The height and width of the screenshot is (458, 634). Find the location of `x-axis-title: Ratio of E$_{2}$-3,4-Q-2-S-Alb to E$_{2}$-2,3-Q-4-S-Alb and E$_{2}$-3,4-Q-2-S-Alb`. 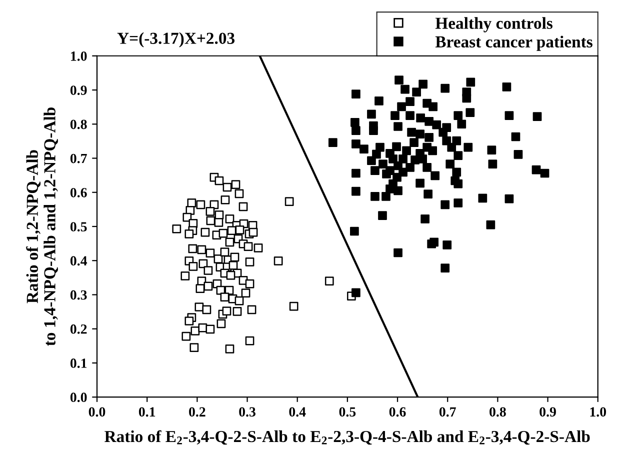

x-axis-title: Ratio of E$_{2}$-3,4-Q-2-S-Alb to E$_{2}$-2,3-Q-4-S-Alb and E$_{2}$-3,4-Q-2-S-Alb is located at coordinates (347, 437).